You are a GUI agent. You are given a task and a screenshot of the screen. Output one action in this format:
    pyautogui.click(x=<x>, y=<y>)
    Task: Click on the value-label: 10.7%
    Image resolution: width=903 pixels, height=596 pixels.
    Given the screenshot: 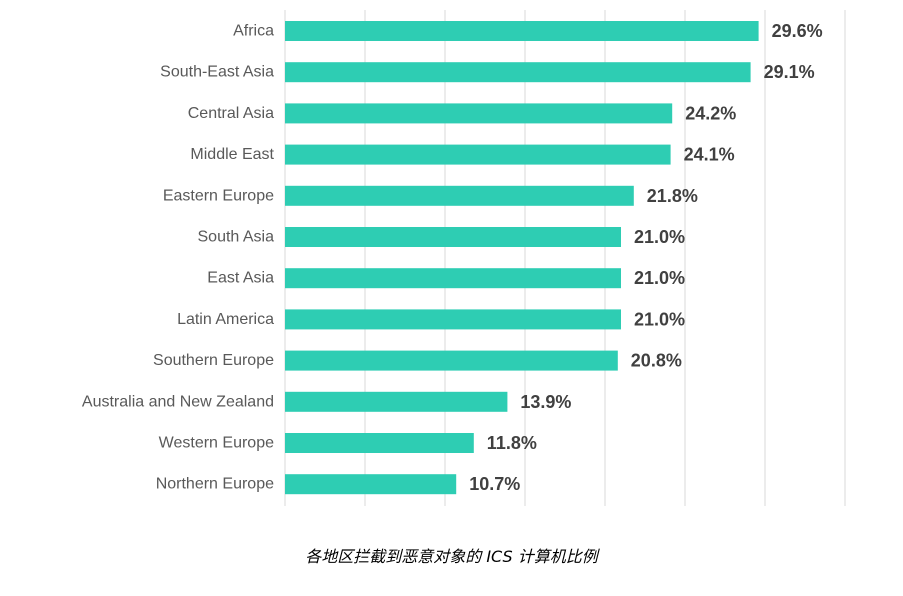 What is the action you would take?
    pyautogui.click(x=494, y=484)
    